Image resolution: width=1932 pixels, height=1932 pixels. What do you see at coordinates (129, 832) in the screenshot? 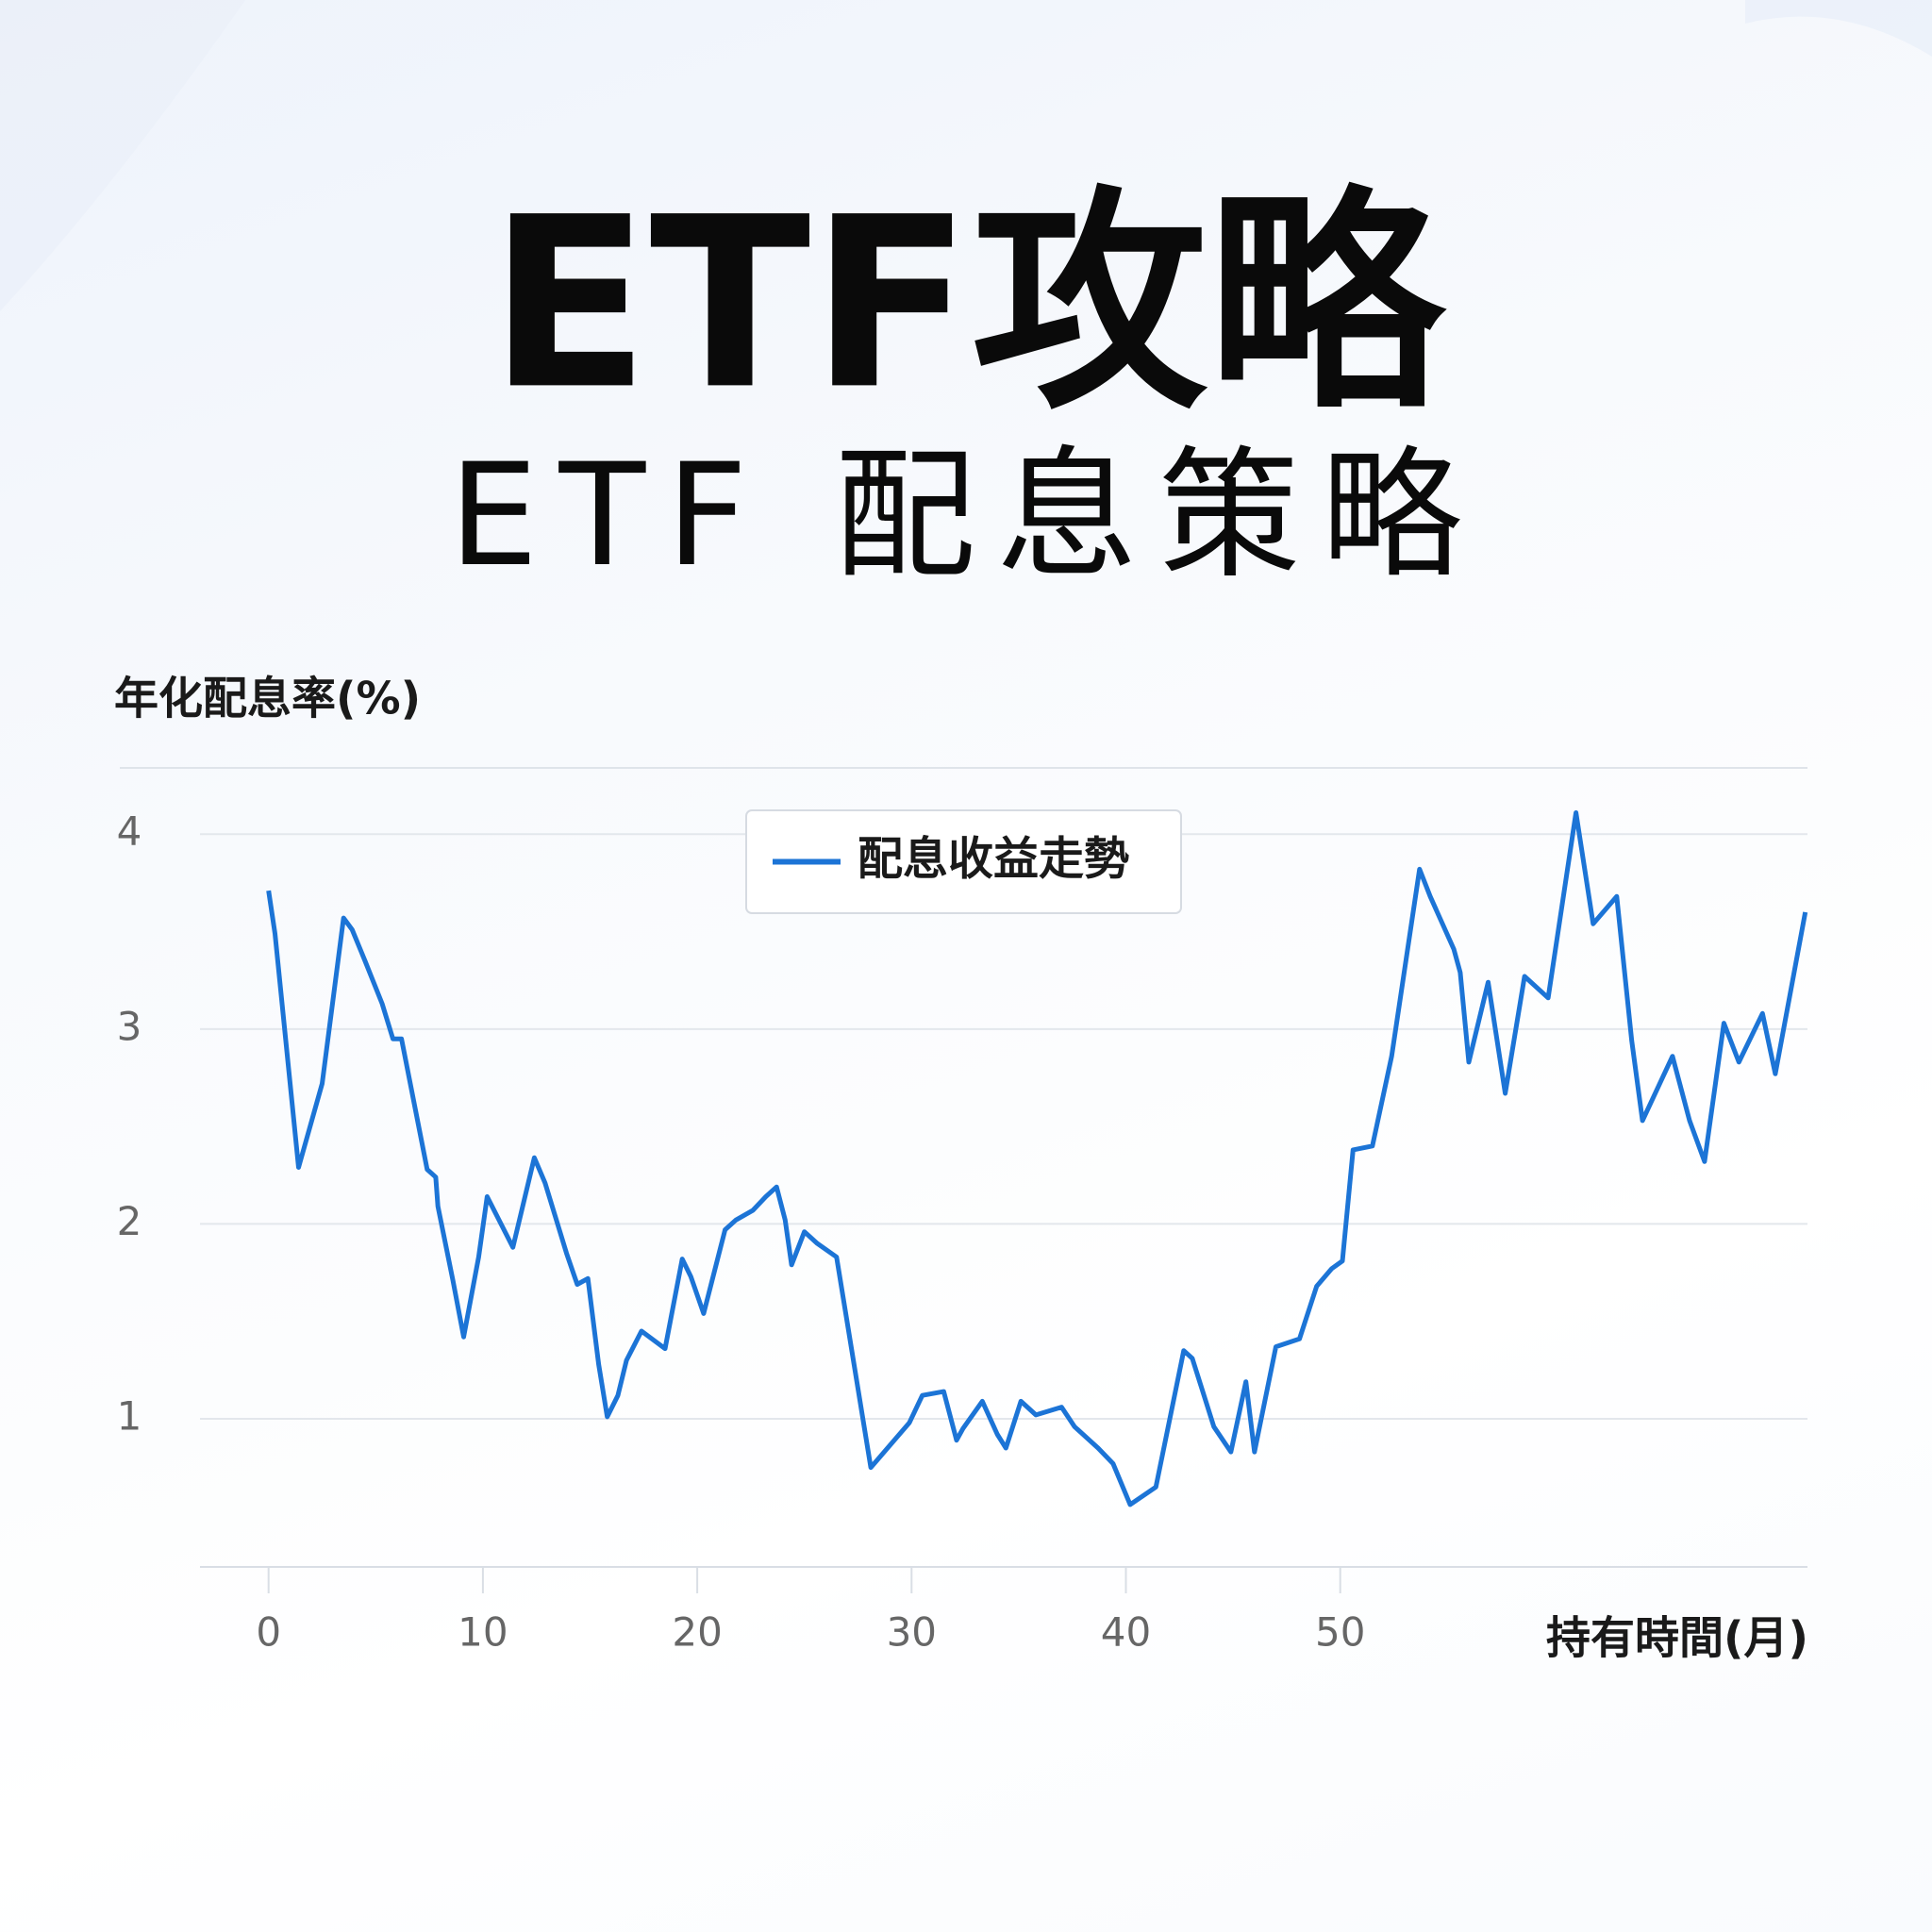
I see `y-tick-label: 4` at bounding box center [129, 832].